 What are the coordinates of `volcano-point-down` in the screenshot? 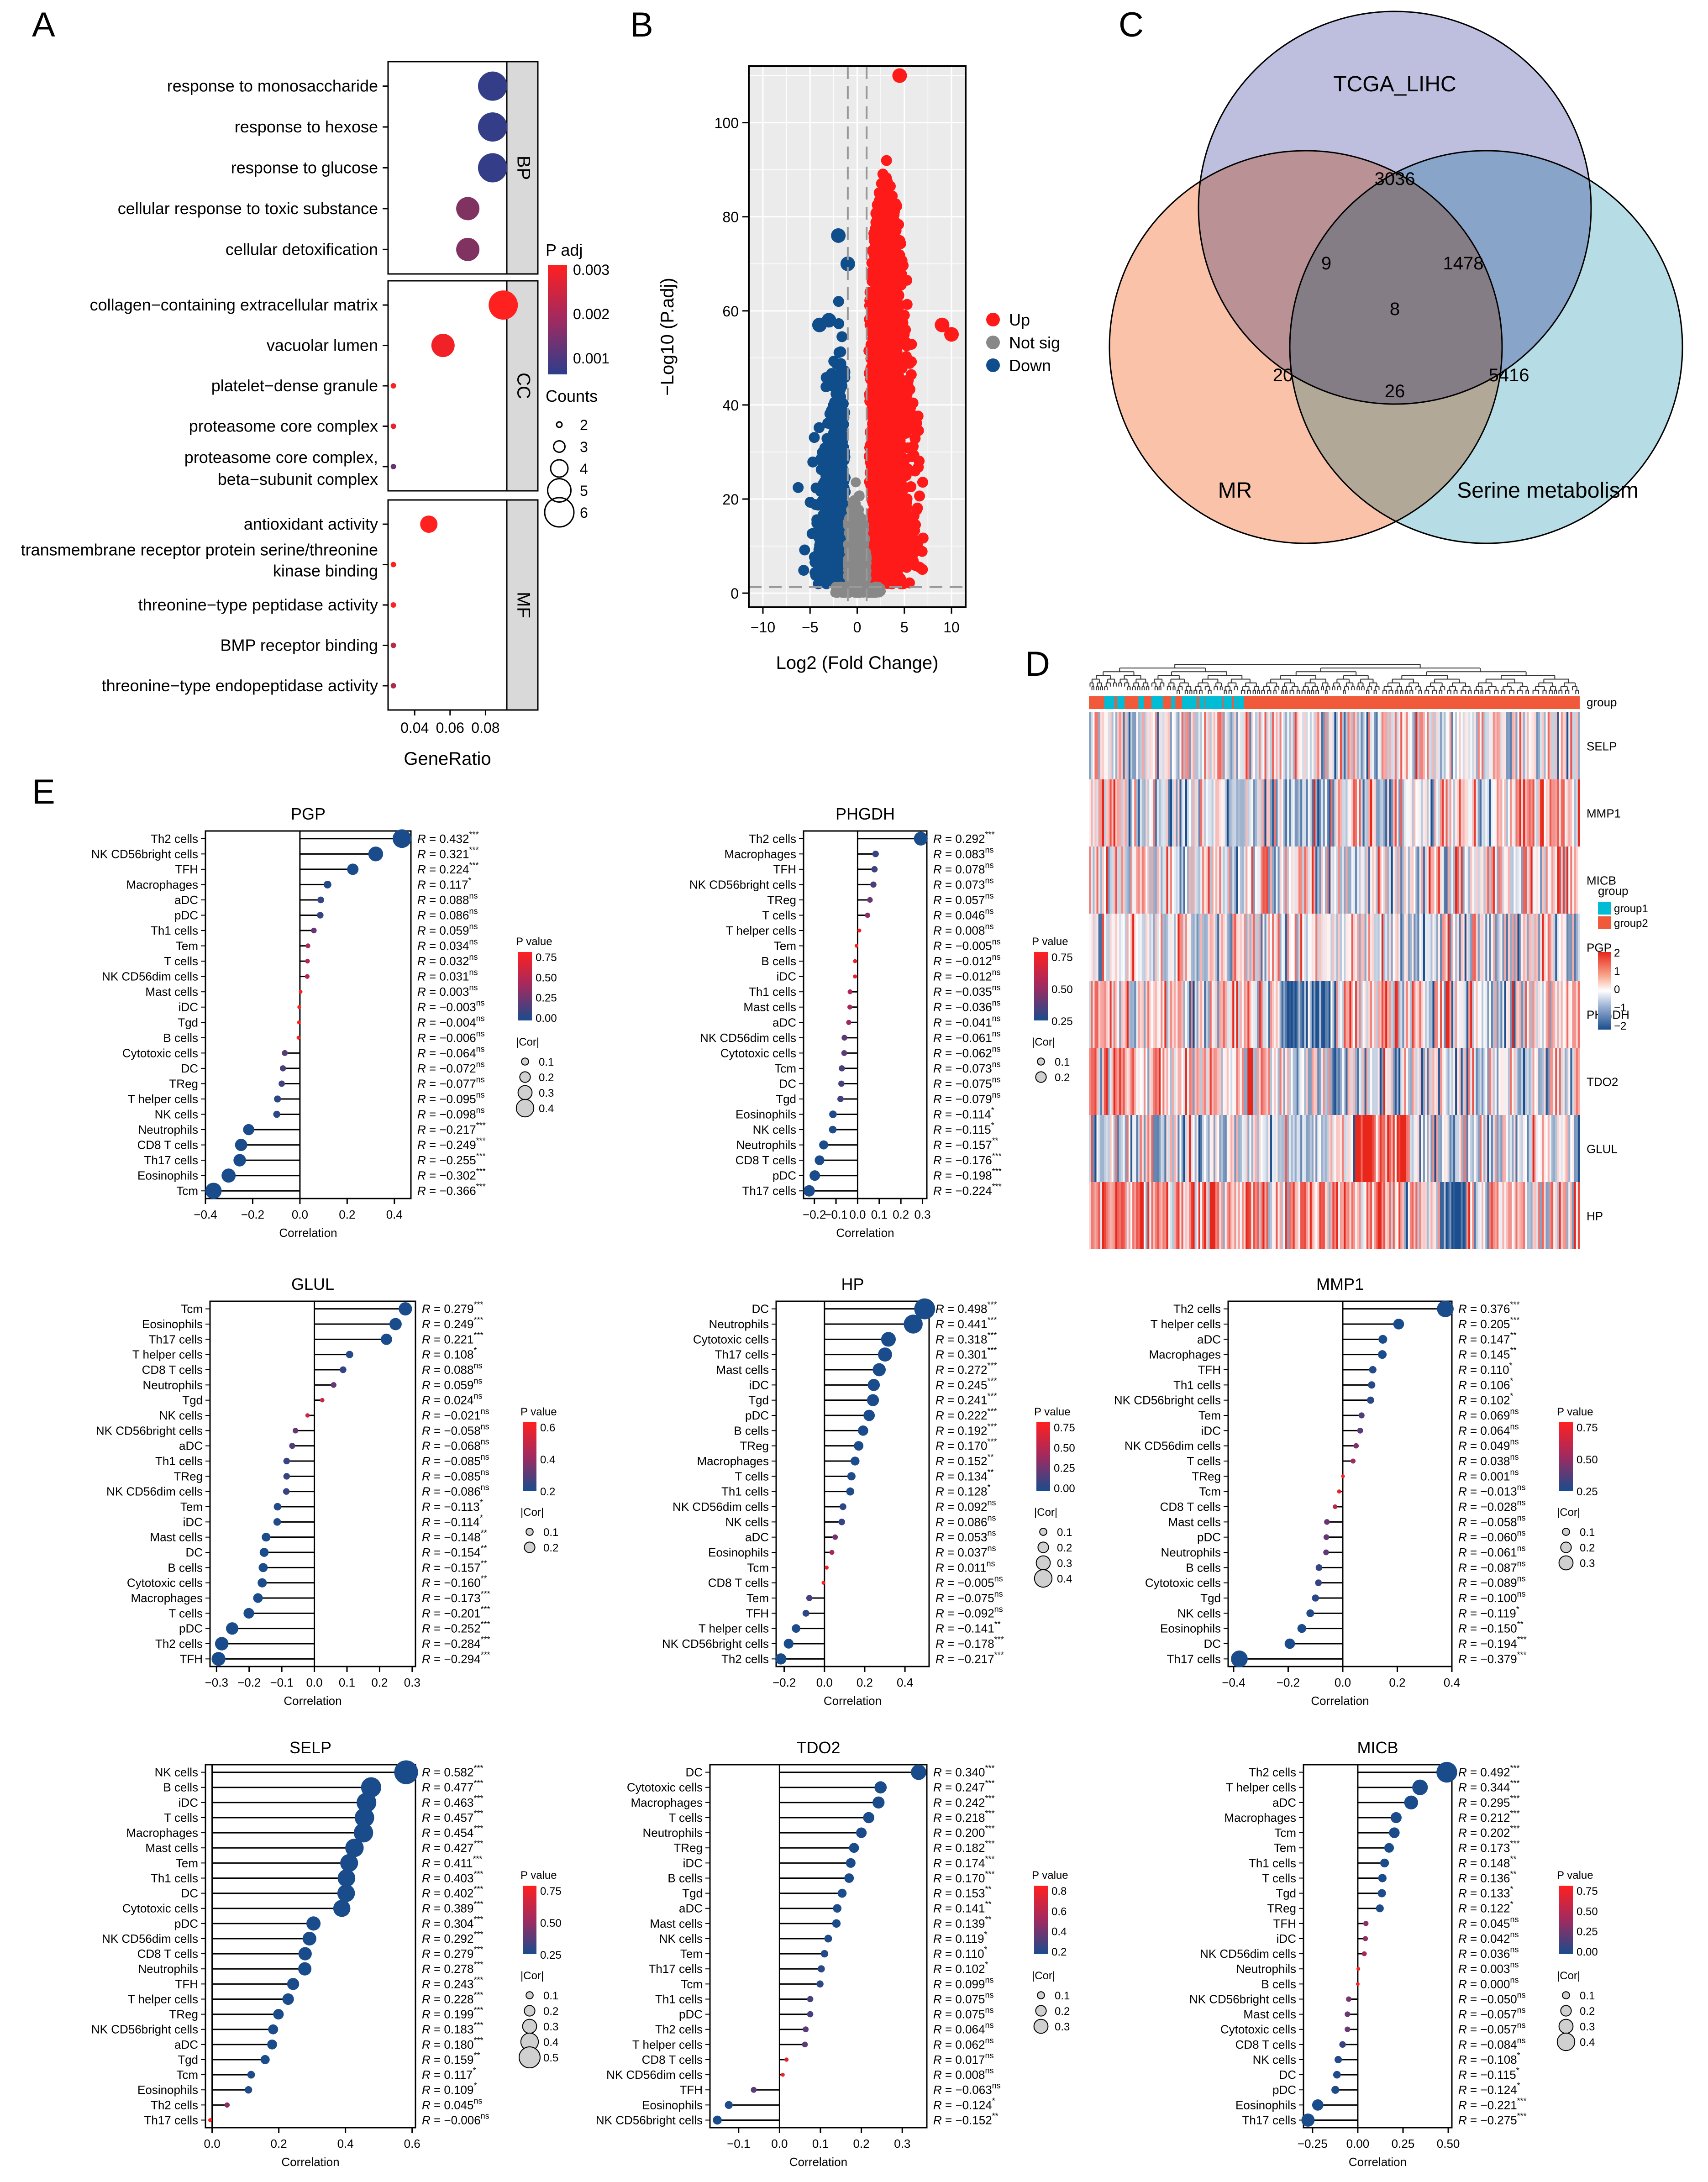 It's located at (831, 410).